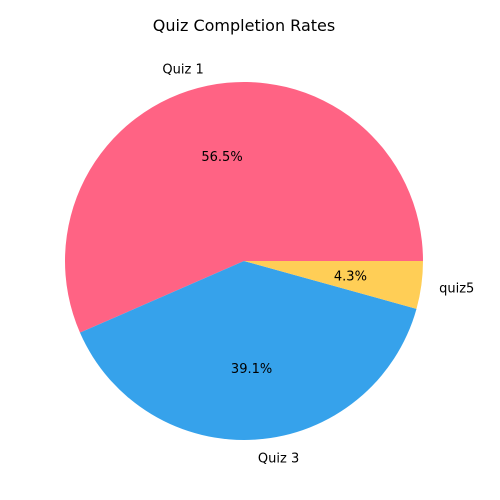 This screenshot has width=500, height=500. Describe the element at coordinates (278, 458) in the screenshot. I see `slice-category-label: Quiz 3` at that location.